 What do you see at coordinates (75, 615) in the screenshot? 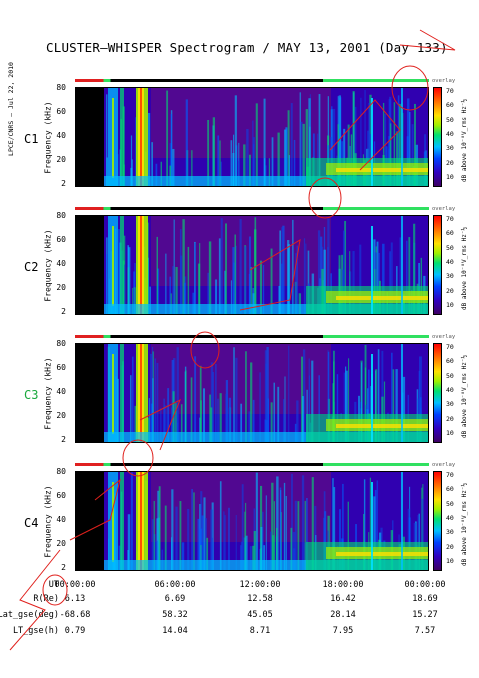
I see `ephemeris-value: -68.68` at bounding box center [75, 615].